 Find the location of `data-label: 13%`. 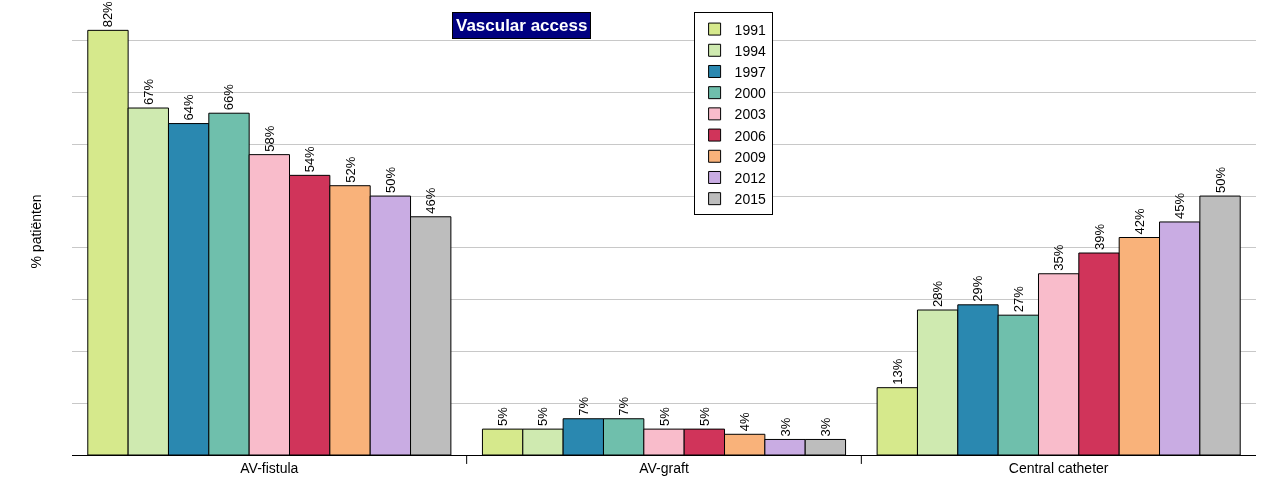

data-label: 13% is located at coordinates (897, 371).